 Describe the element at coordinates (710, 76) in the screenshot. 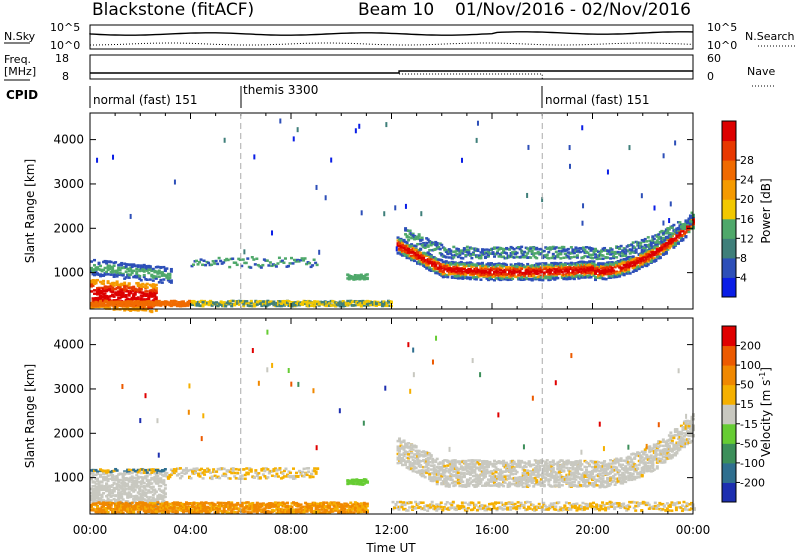

I see `nave-bottom-tick: 0` at that location.